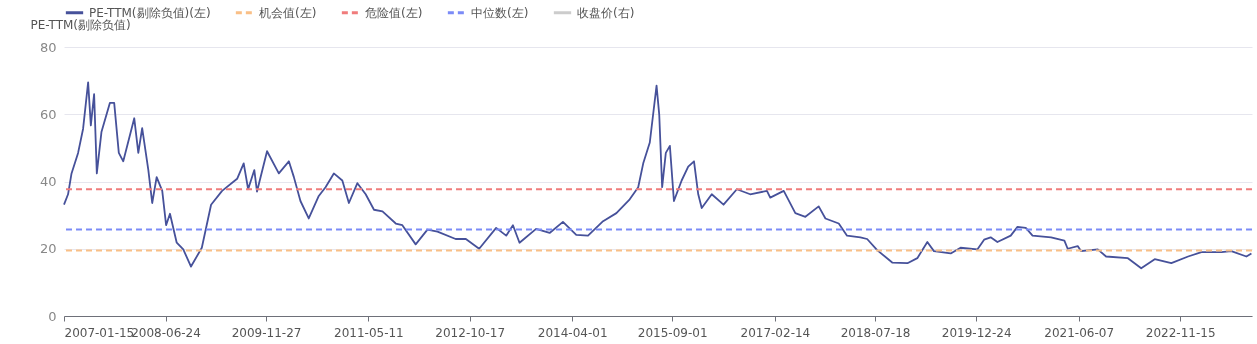 This screenshot has width=1257, height=344. I want to click on y-tick-label: 40, so click(48, 181).